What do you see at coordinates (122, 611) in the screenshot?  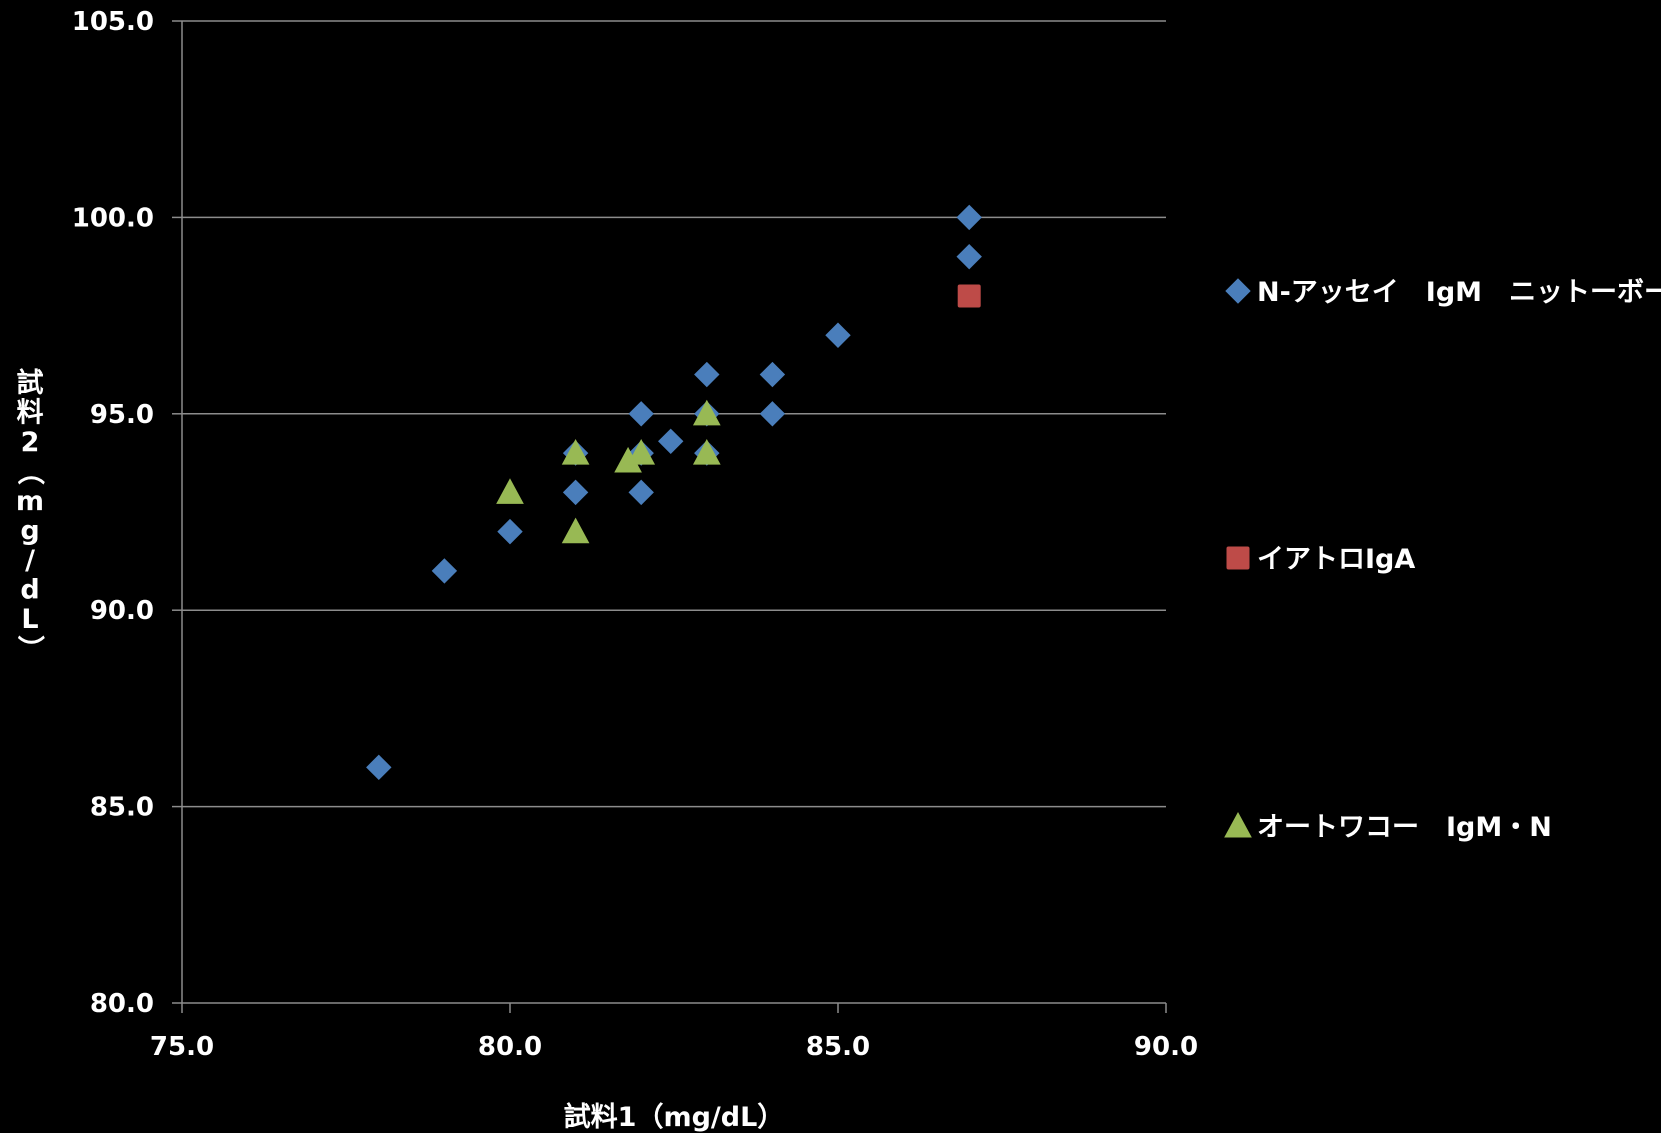 I see `y-tick-label: 90.0` at bounding box center [122, 611].